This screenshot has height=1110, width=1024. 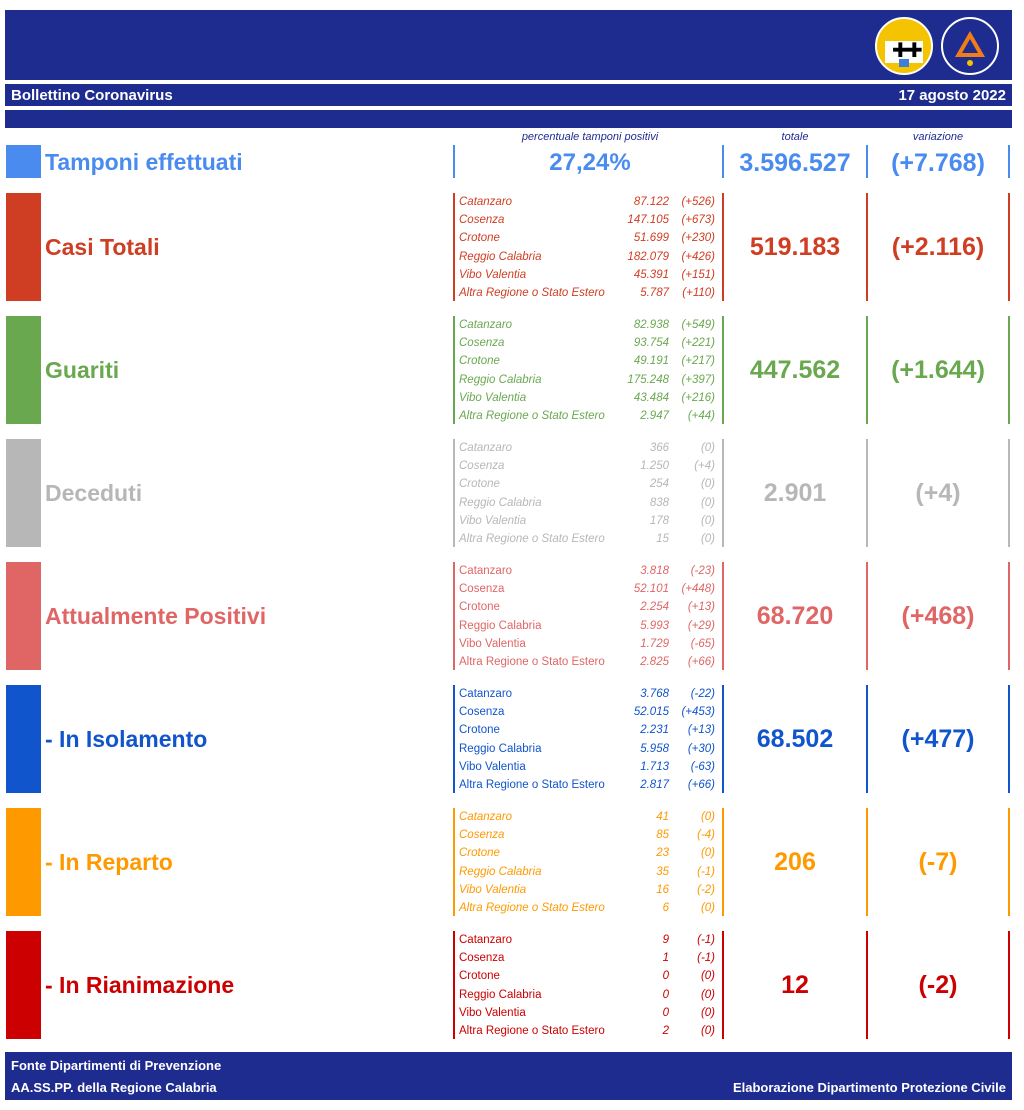 I want to click on province-row: Vibo Valentia 0 (0), so click(x=590, y=1013).